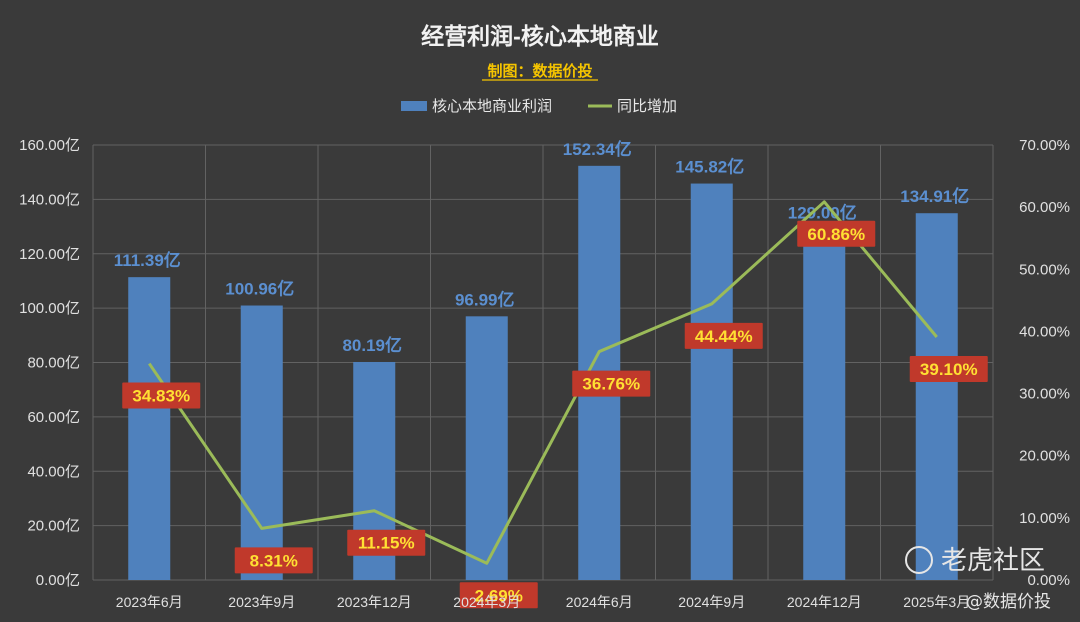 This screenshot has width=1080, height=622. What do you see at coordinates (1044, 207) in the screenshot?
I see `y-right-tick-label: 60.00%` at bounding box center [1044, 207].